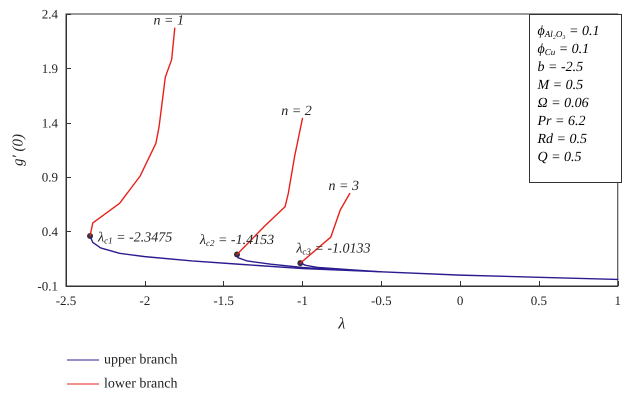 The height and width of the screenshot is (400, 624). Describe the element at coordinates (134, 238) in the screenshot. I see `annotation: λc1 = -2.3475` at that location.